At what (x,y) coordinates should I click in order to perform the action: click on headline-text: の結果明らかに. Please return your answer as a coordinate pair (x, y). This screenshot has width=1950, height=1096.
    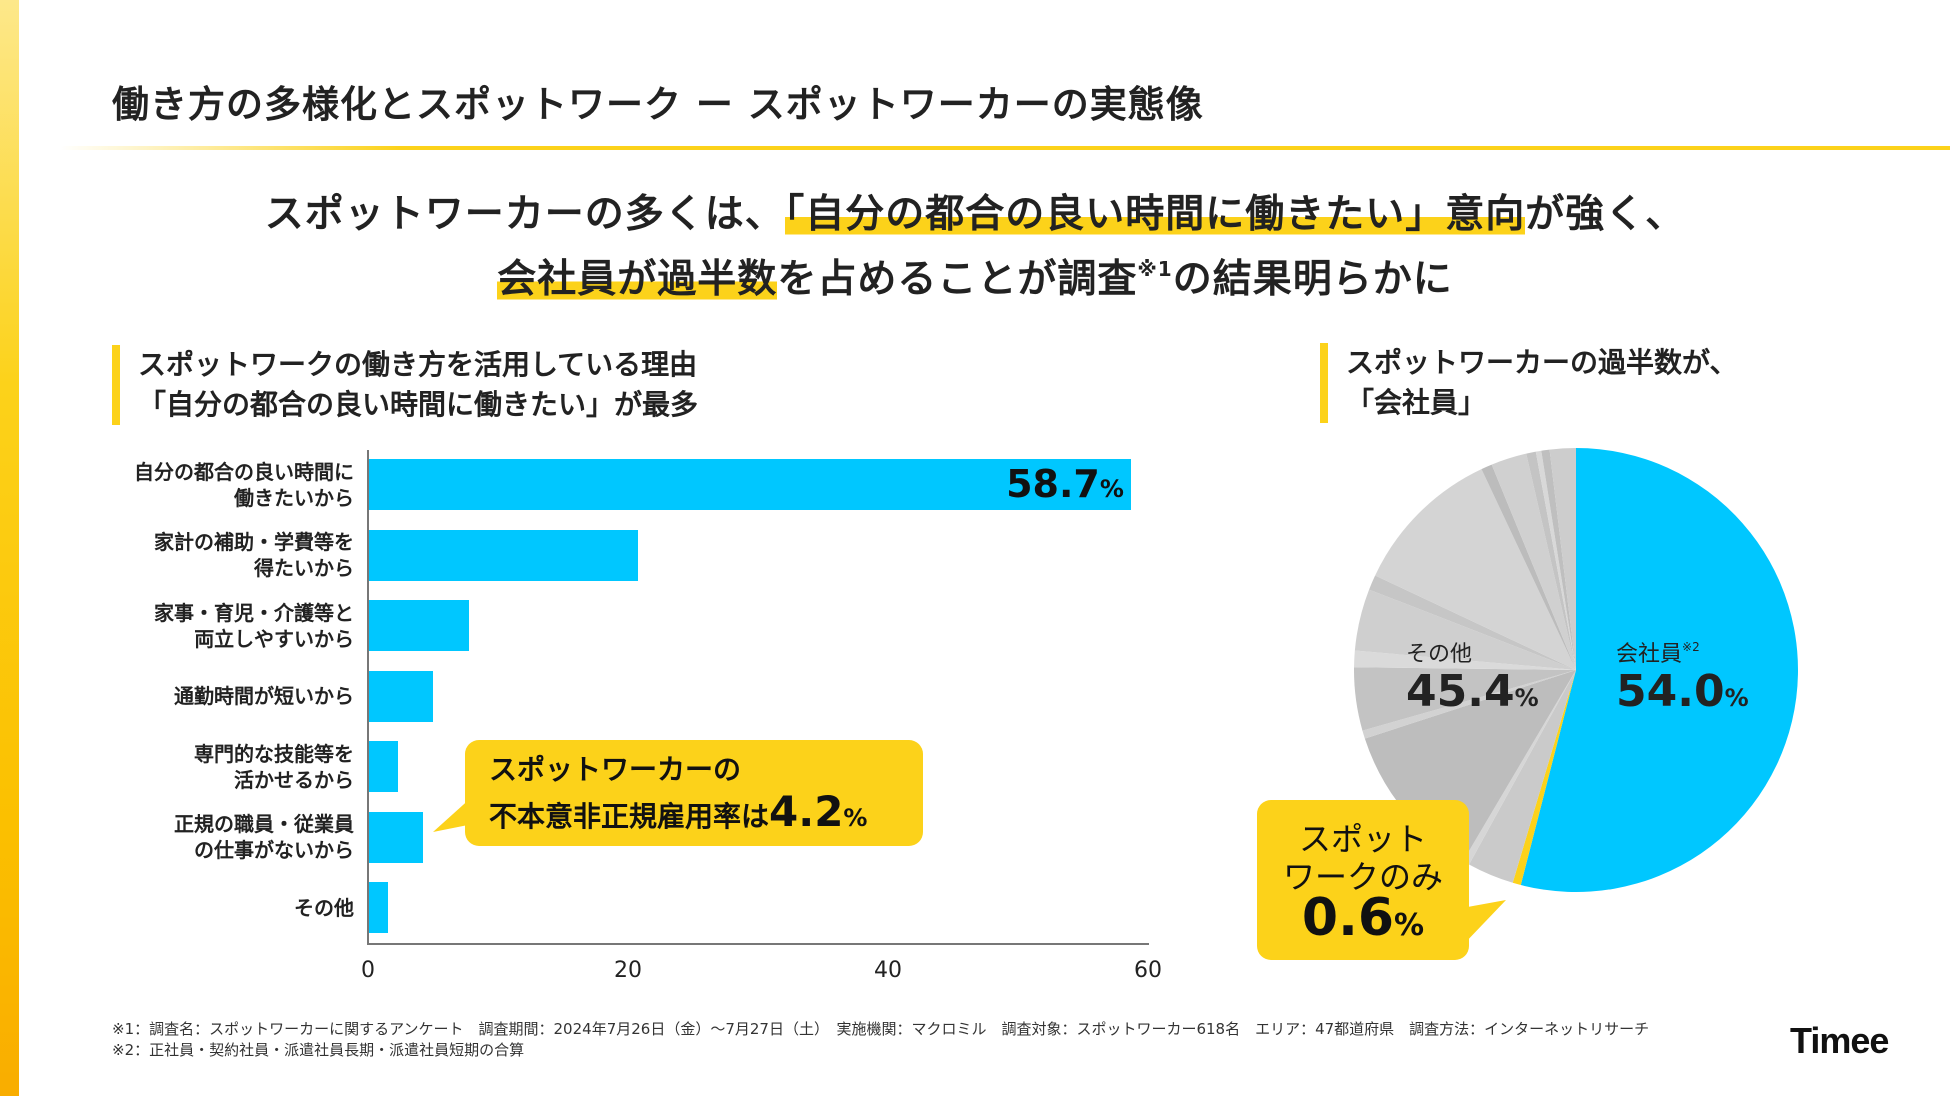
    Looking at the image, I should click on (1312, 279).